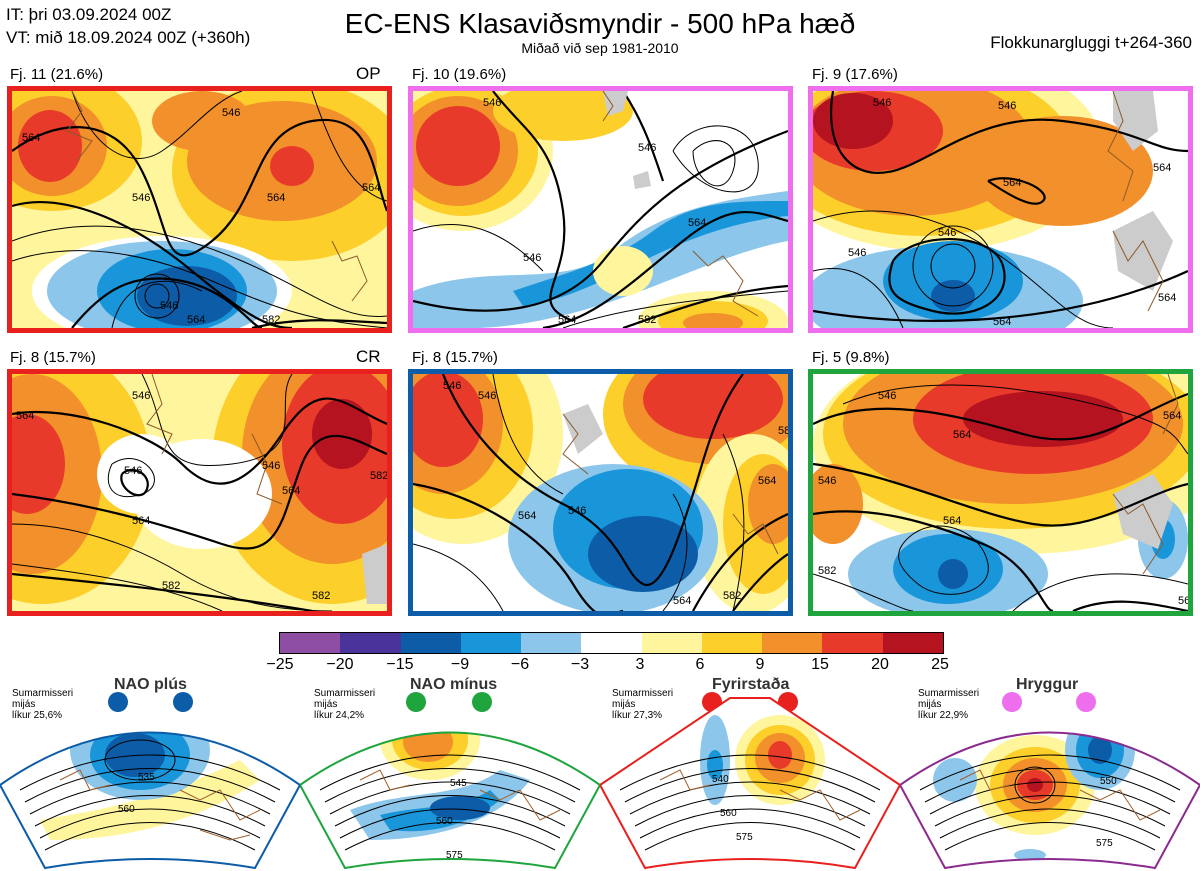  I want to click on cluster-map-panel: 546 546 564 546 546 564 564 564, so click(1000, 209).